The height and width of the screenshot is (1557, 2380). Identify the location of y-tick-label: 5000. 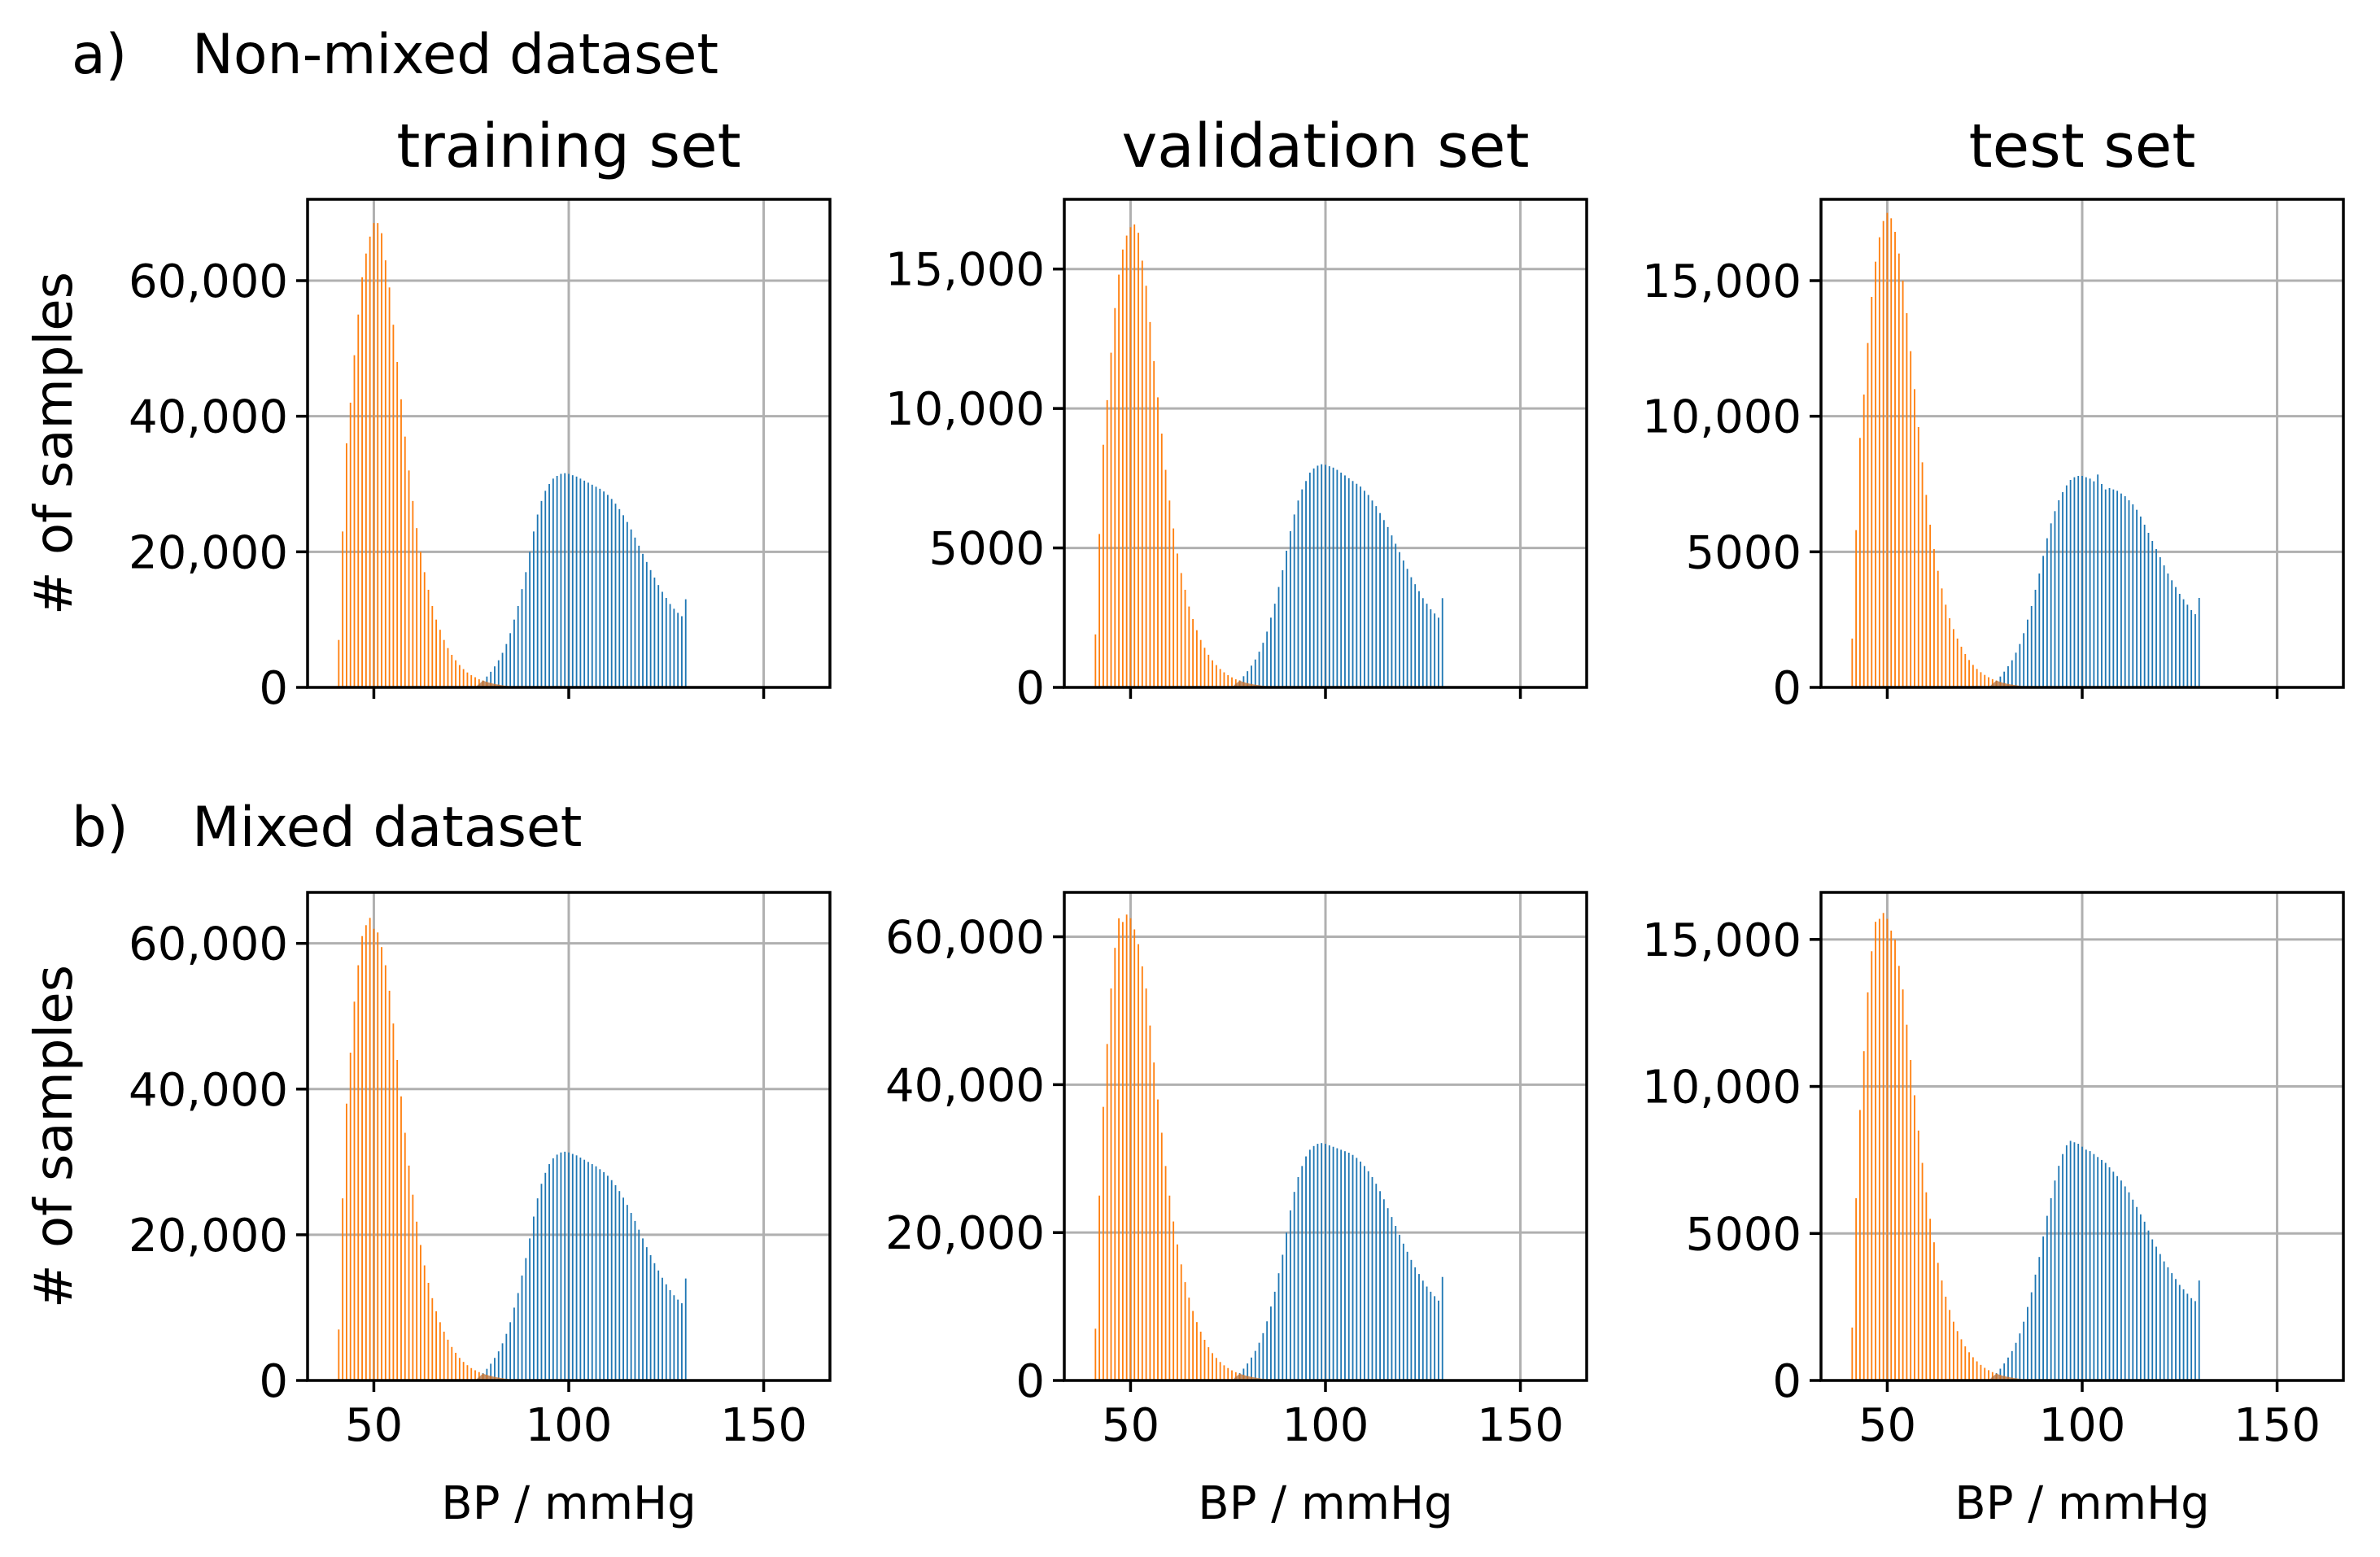
(1743, 1234).